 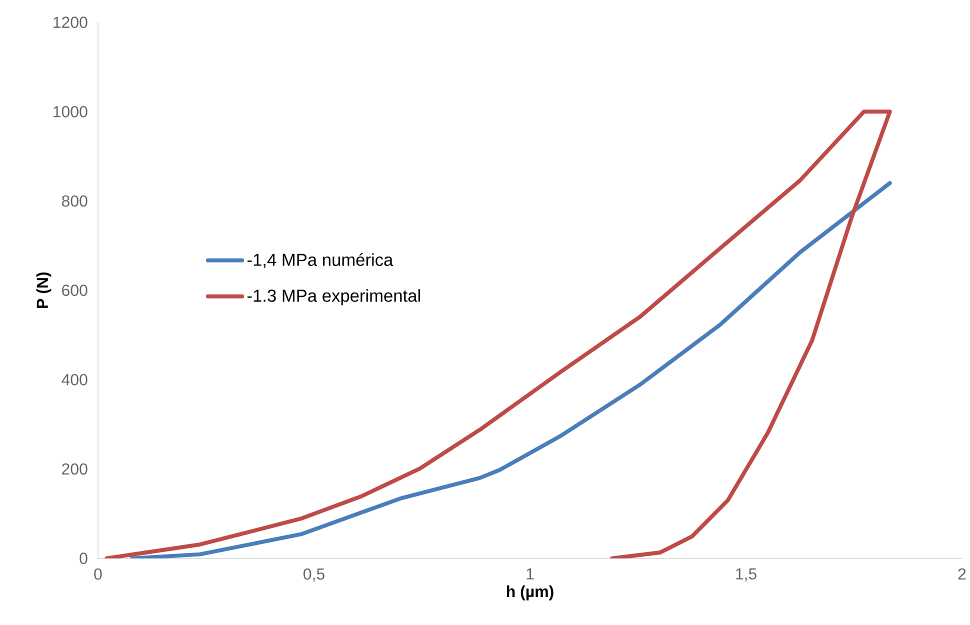 What do you see at coordinates (75, 380) in the screenshot?
I see `y-tick-label: 400` at bounding box center [75, 380].